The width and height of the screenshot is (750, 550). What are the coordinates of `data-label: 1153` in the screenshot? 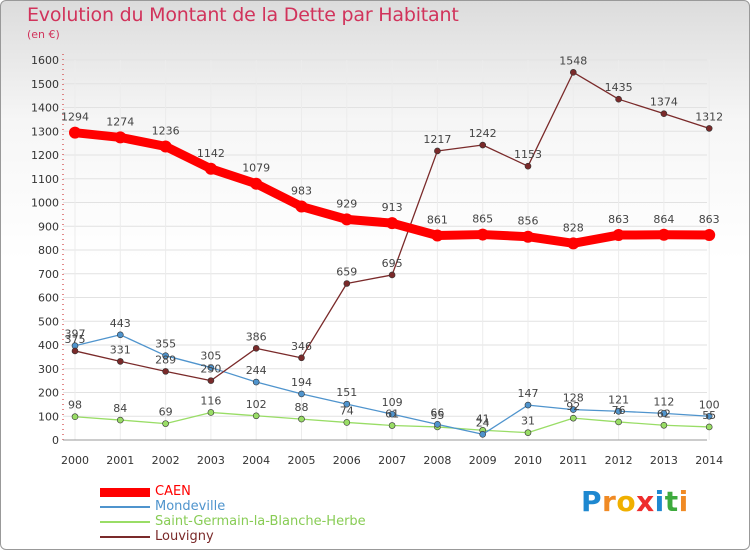 It's located at (528, 154).